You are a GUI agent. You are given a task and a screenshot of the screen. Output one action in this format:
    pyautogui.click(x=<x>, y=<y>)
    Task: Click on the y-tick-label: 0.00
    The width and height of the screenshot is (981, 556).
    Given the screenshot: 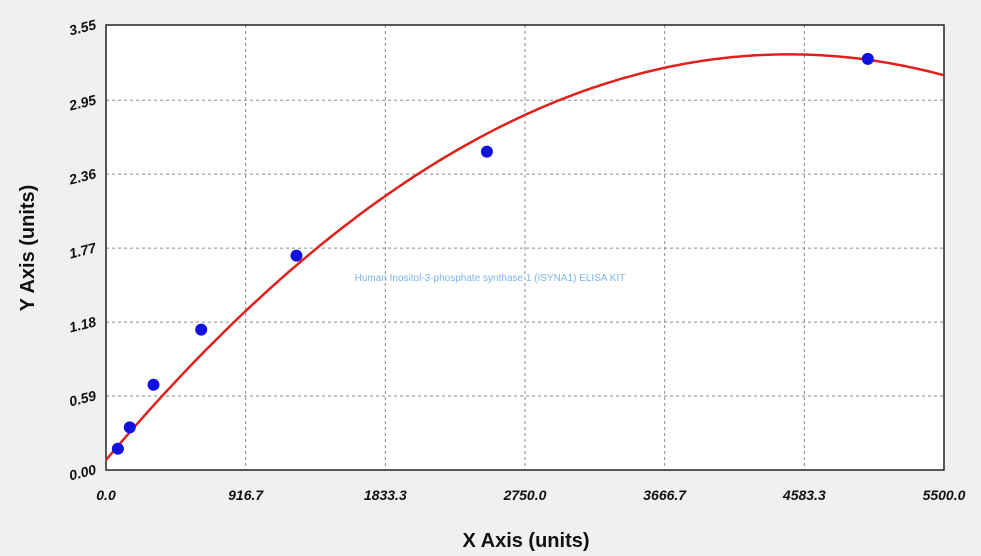 What is the action you would take?
    pyautogui.click(x=82, y=472)
    